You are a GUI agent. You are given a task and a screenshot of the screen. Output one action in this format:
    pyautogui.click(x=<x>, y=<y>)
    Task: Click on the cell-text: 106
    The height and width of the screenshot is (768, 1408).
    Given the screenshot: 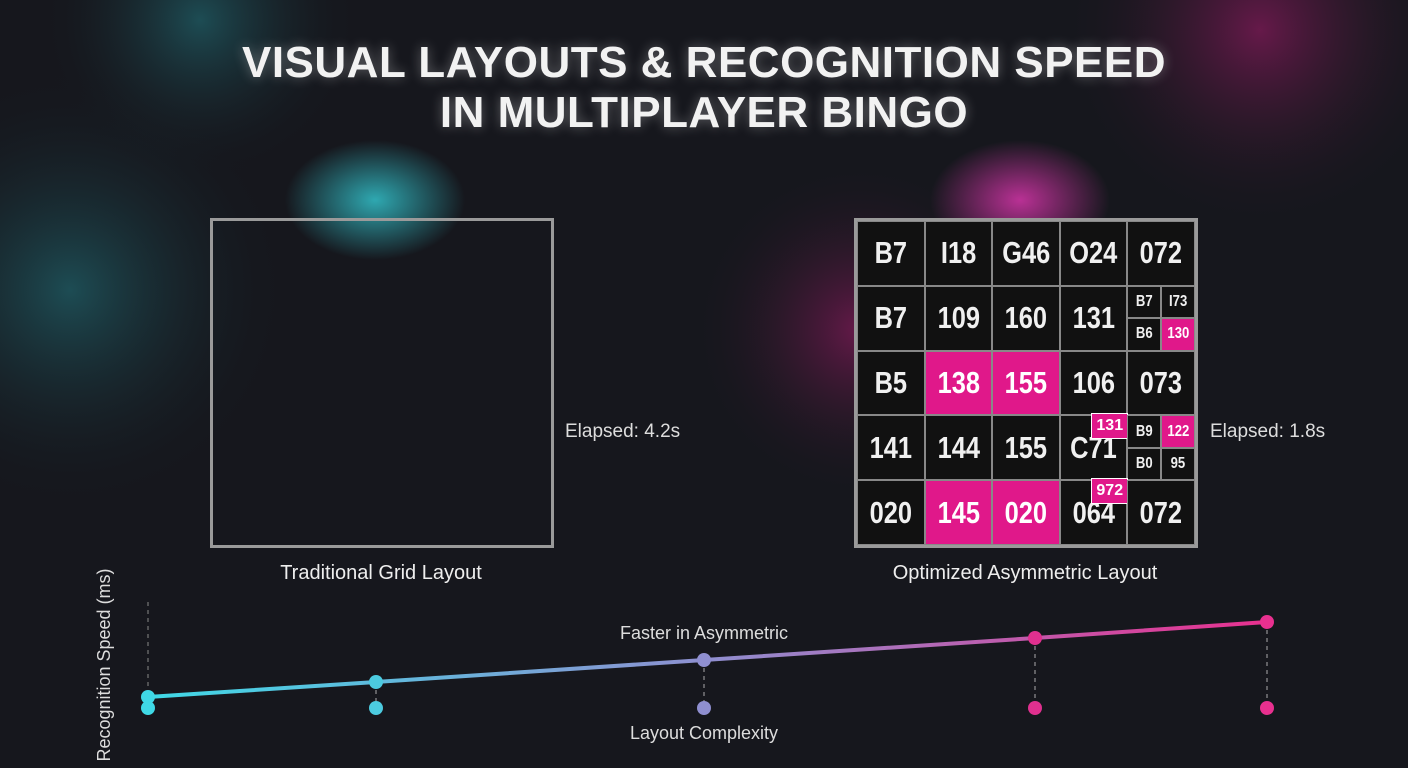 What is the action you would take?
    pyautogui.click(x=1093, y=382)
    